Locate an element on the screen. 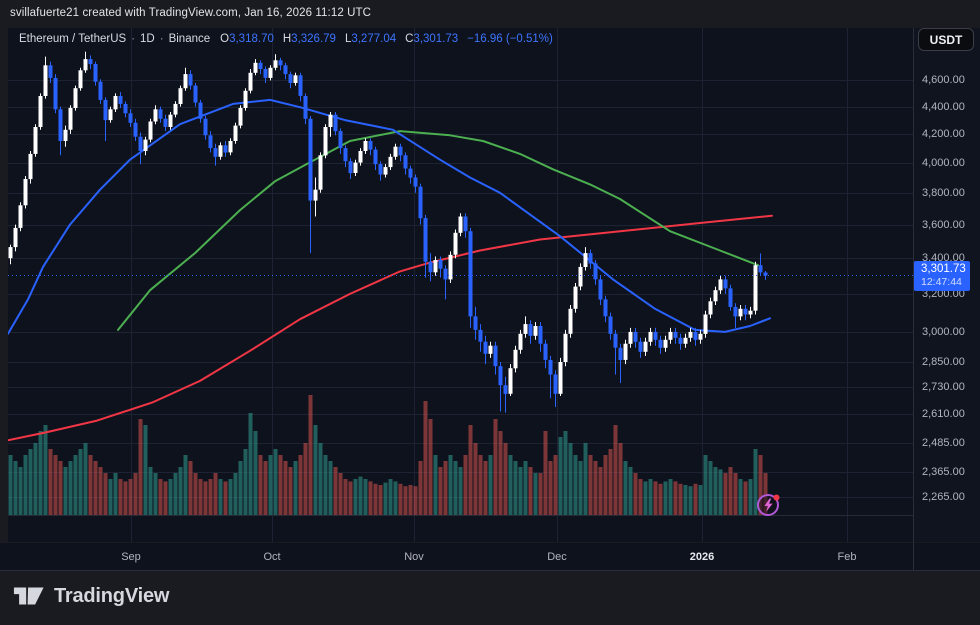  symbol-title: Ethereum / TetherUS is located at coordinates (73, 39).